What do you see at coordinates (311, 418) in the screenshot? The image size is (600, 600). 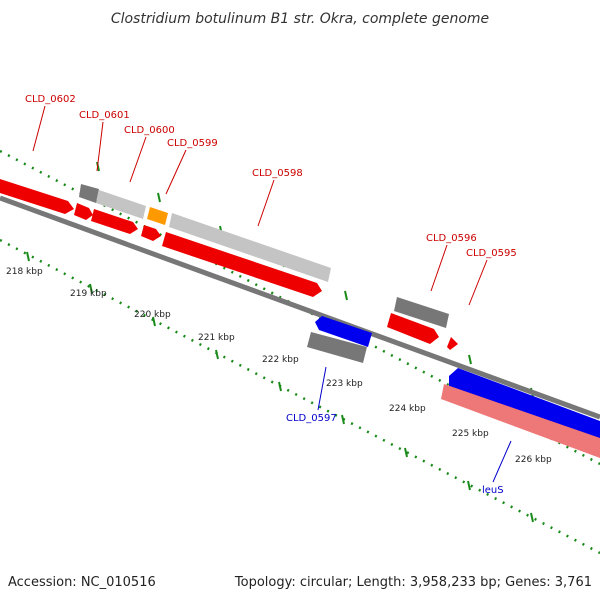 I see `gene-label-CLD_0597: CLD_0597` at bounding box center [311, 418].